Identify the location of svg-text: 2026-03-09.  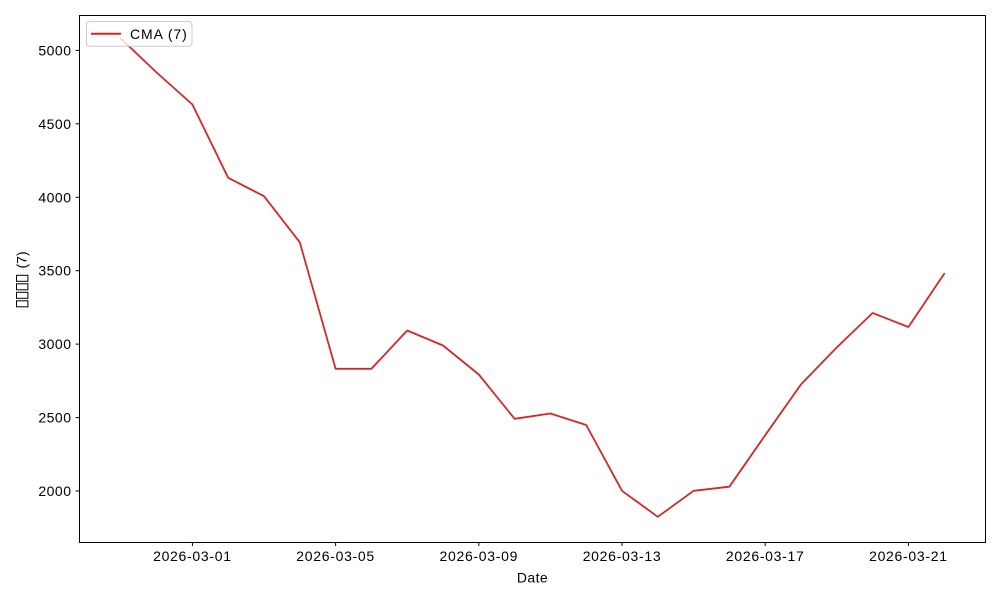
(478, 556).